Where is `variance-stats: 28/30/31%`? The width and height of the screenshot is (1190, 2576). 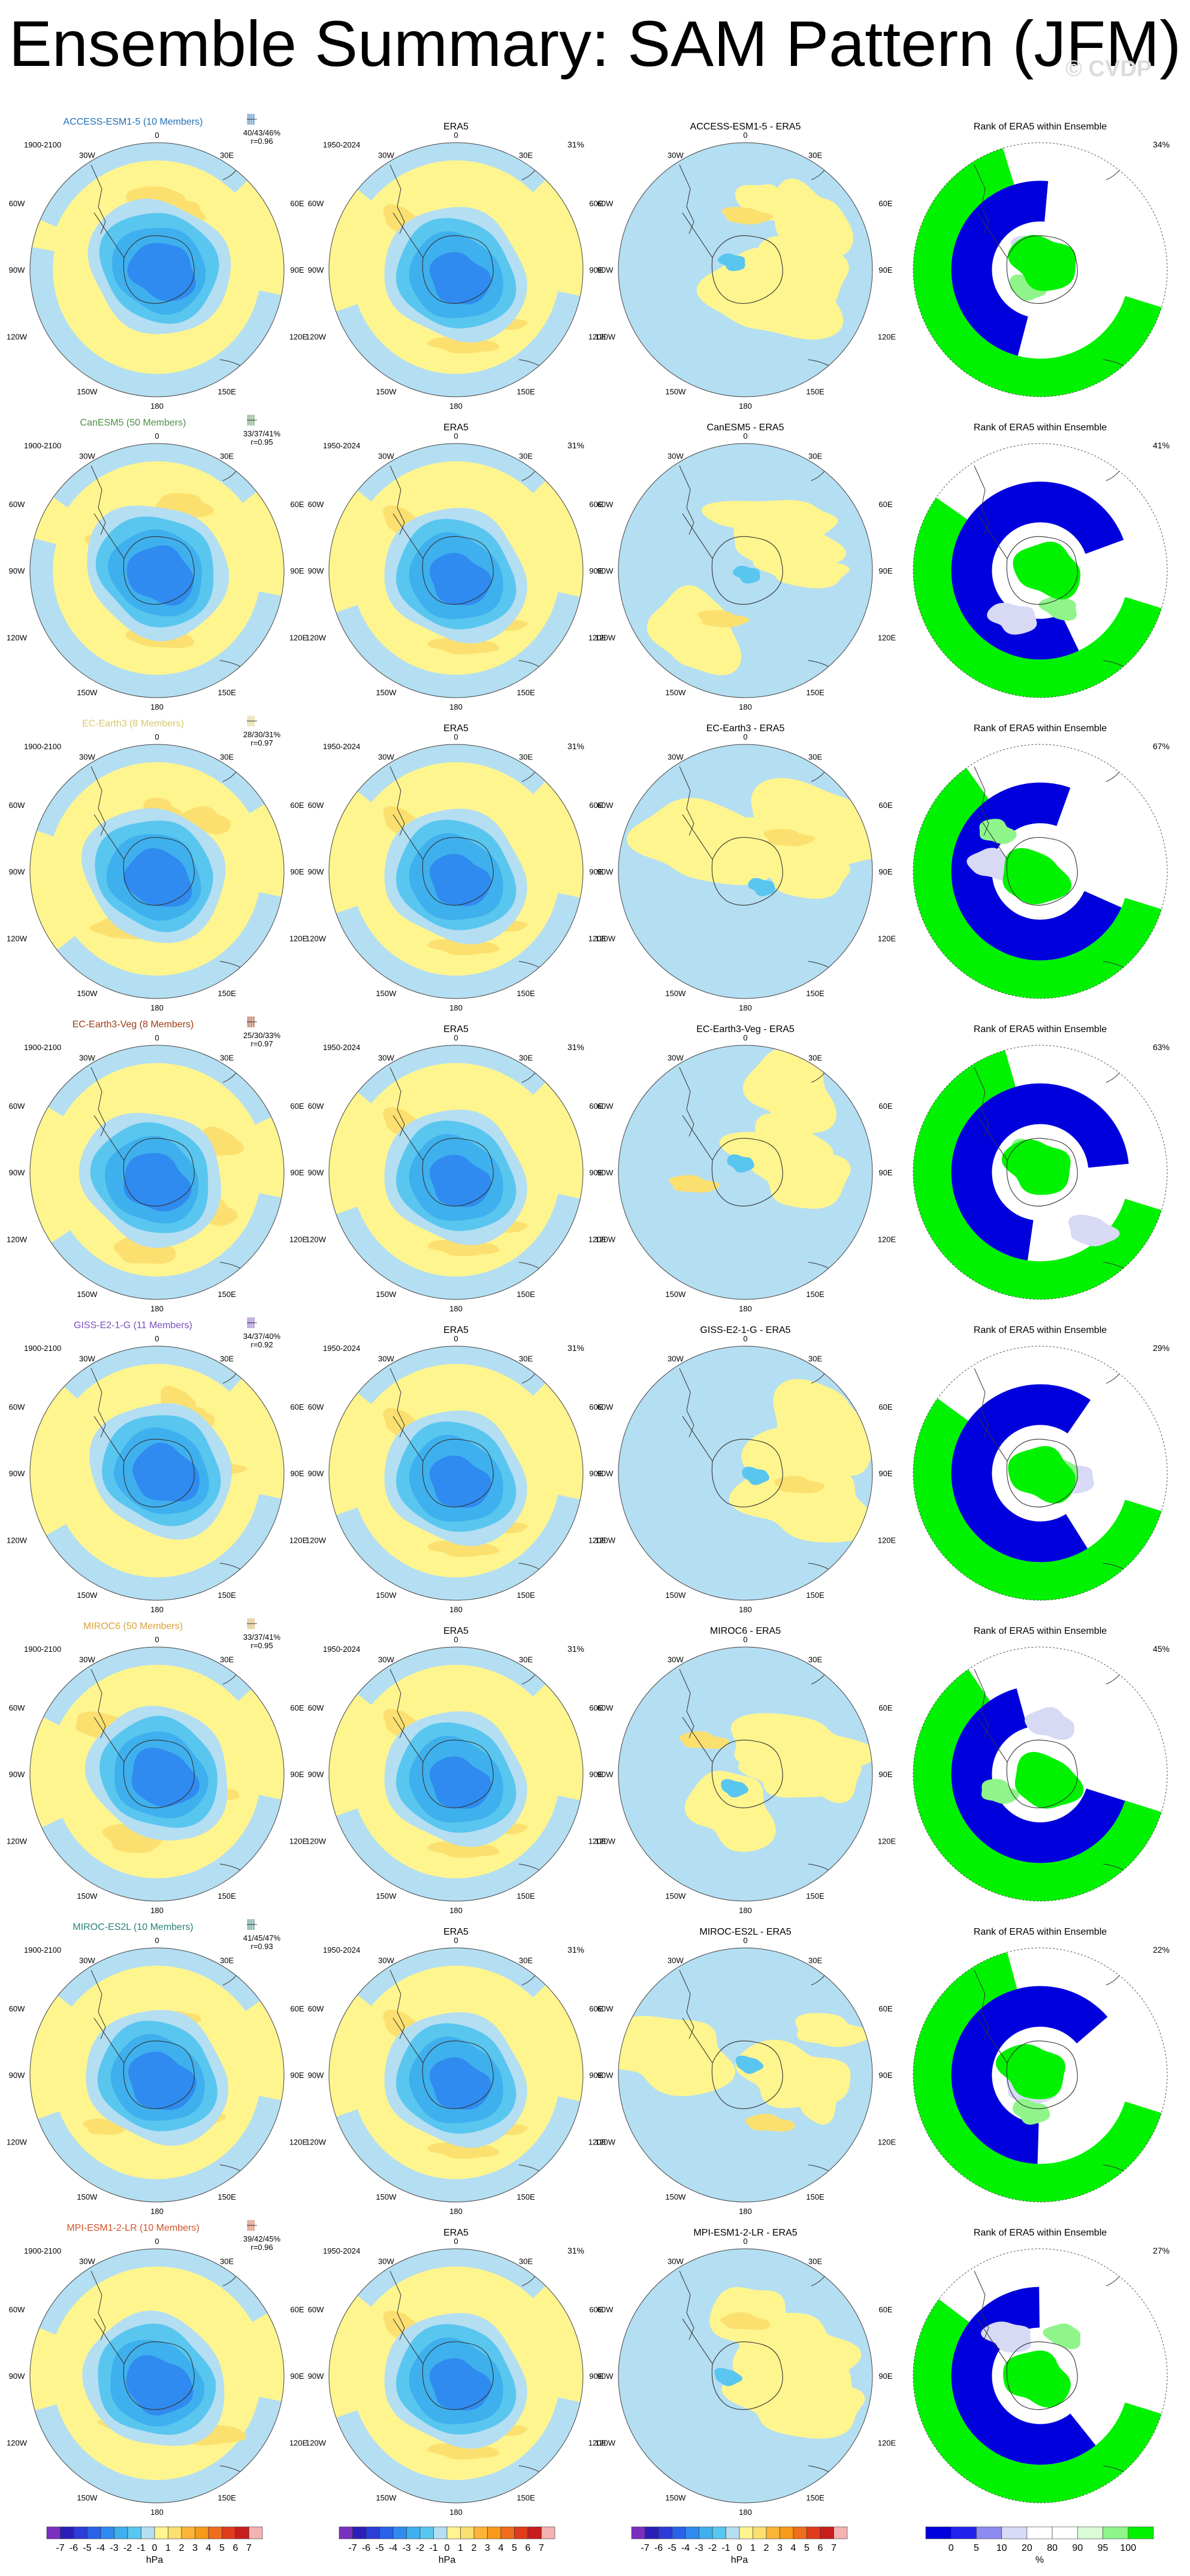 variance-stats: 28/30/31% is located at coordinates (262, 735).